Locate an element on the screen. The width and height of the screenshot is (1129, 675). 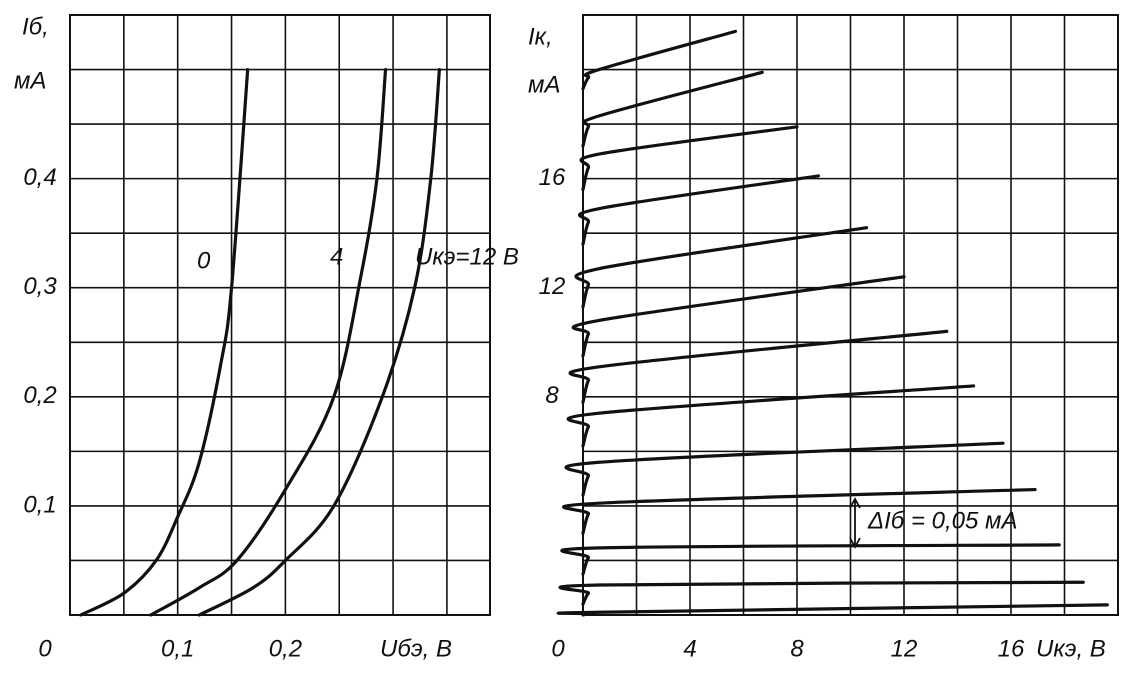
y-tick-label: 0,2 is located at coordinates (39, 395).